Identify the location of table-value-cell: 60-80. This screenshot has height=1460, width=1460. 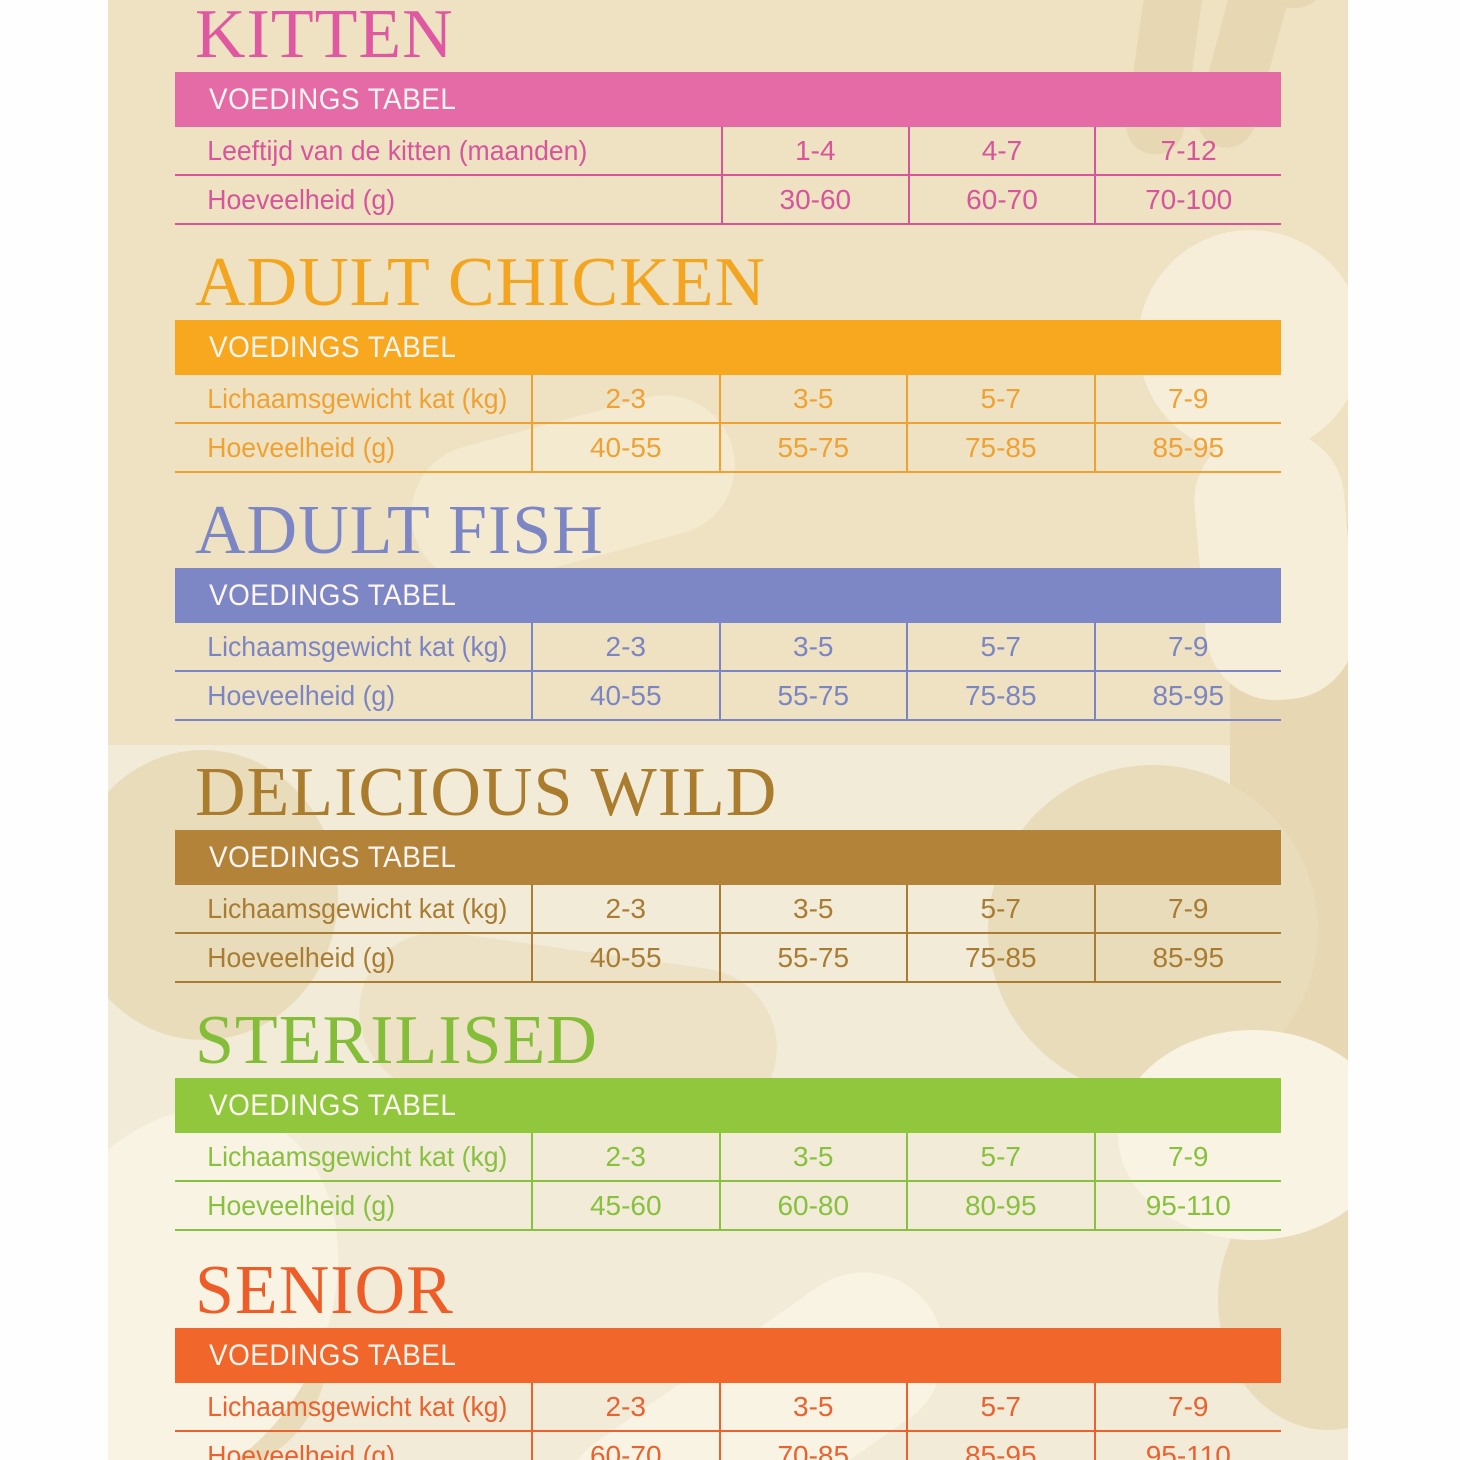
(812, 1206).